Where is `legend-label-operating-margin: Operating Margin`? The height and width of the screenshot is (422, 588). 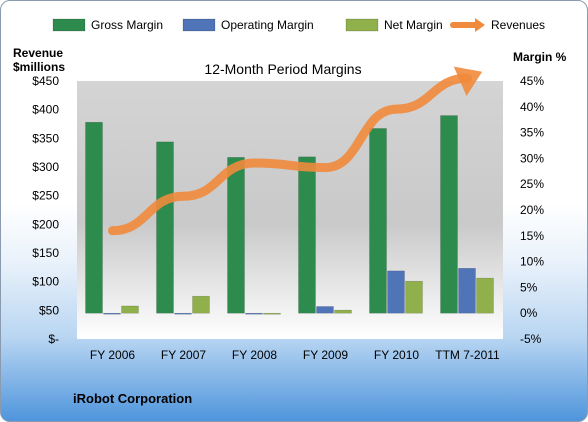 legend-label-operating-margin: Operating Margin is located at coordinates (267, 25).